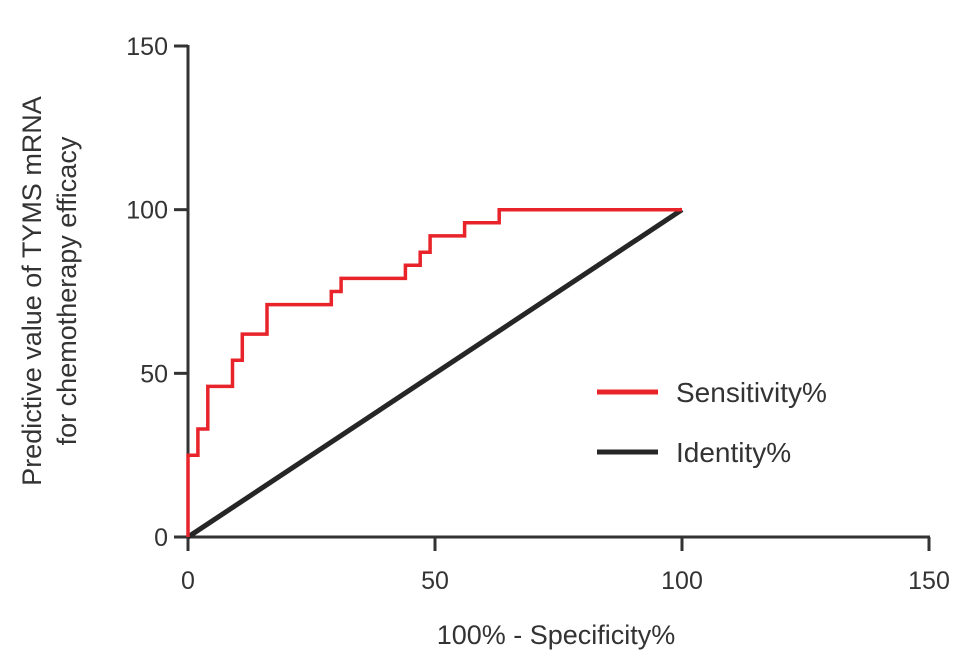 This screenshot has height=665, width=969. I want to click on x-tick-label: 100, so click(682, 581).